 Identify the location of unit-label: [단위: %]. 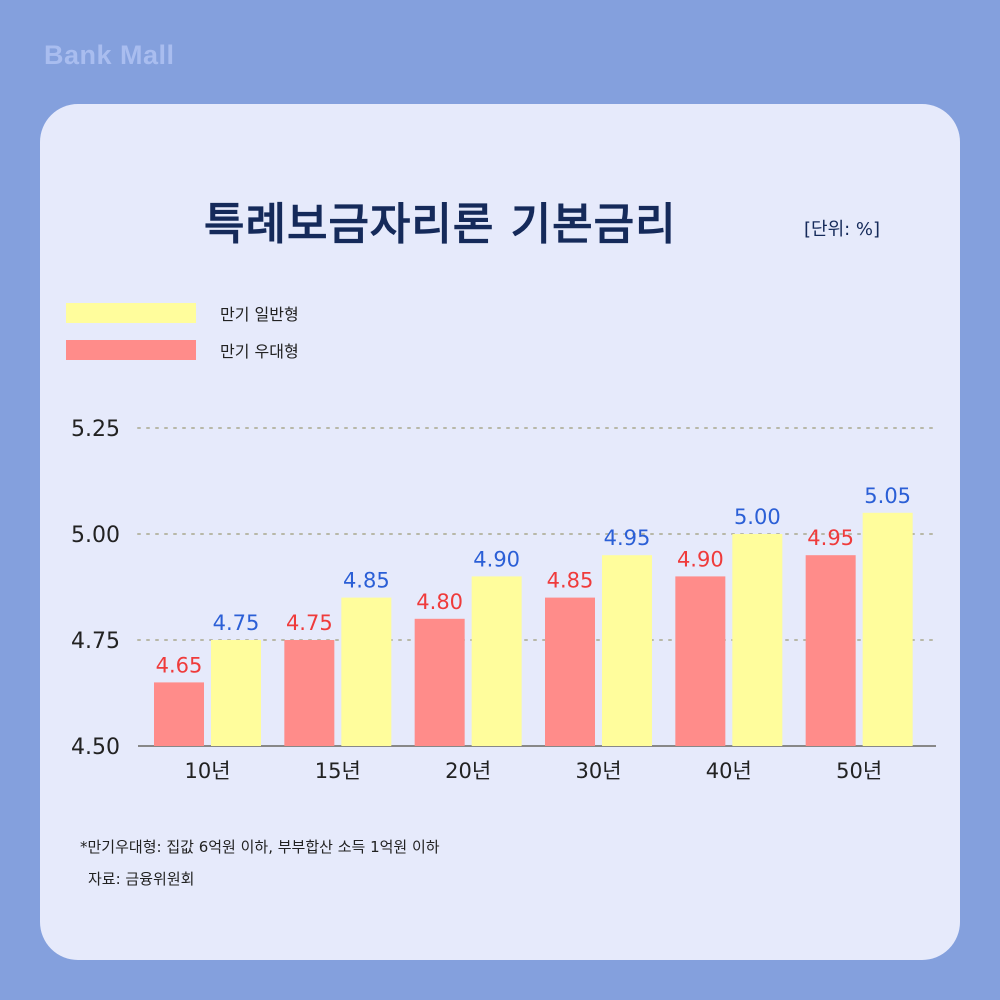
(842, 229).